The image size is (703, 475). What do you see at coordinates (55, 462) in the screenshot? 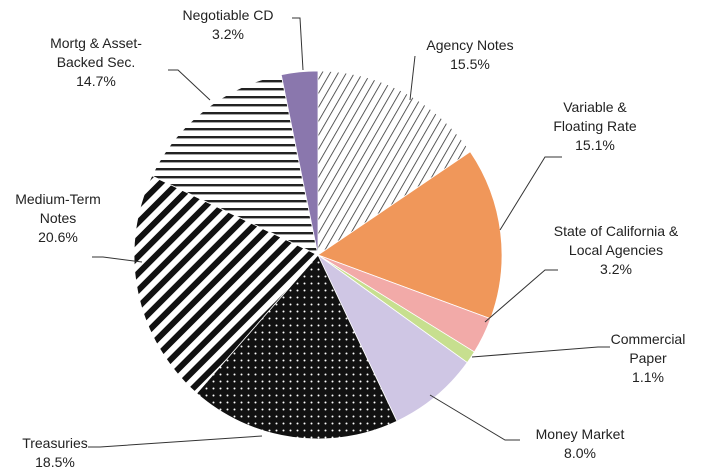
I see `slice-percent: 18.5%` at bounding box center [55, 462].